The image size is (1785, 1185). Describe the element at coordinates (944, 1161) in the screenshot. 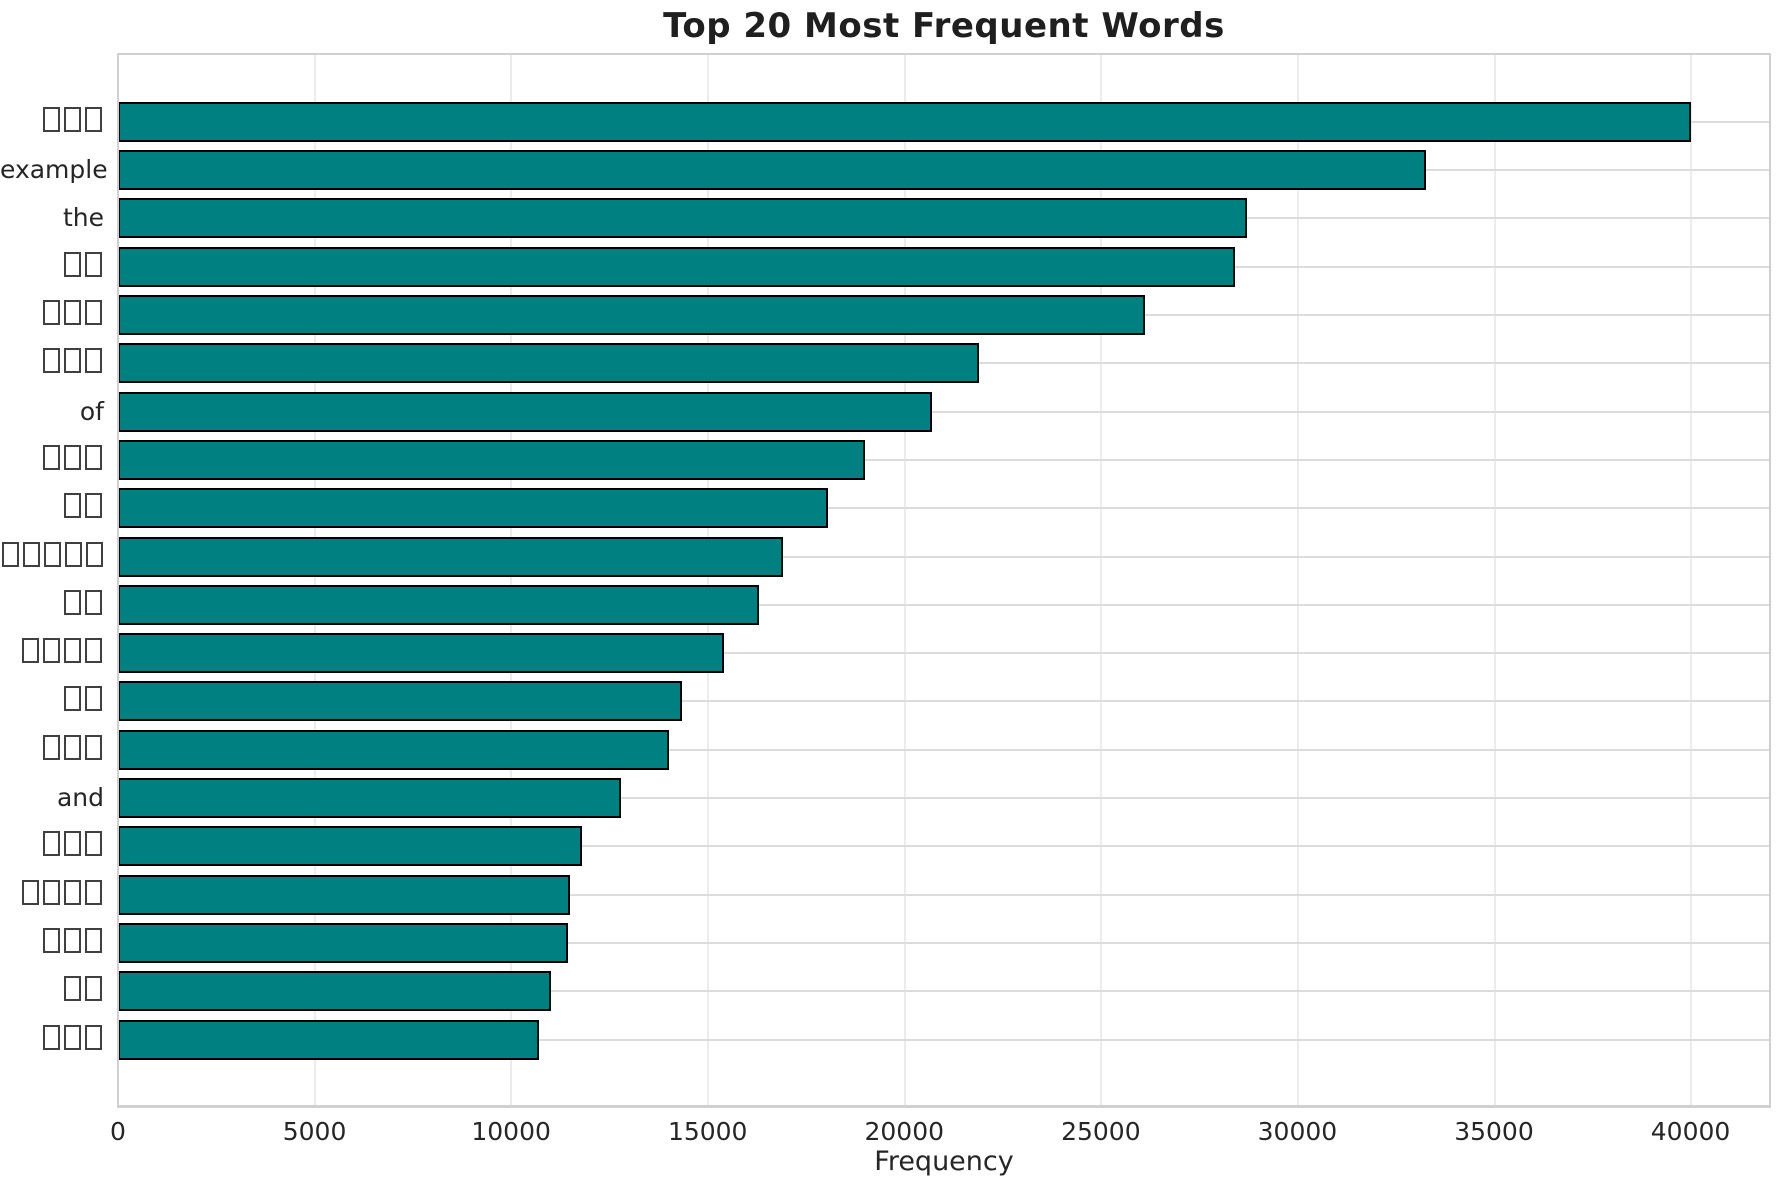

I see `x-axis-label: Frequency` at that location.